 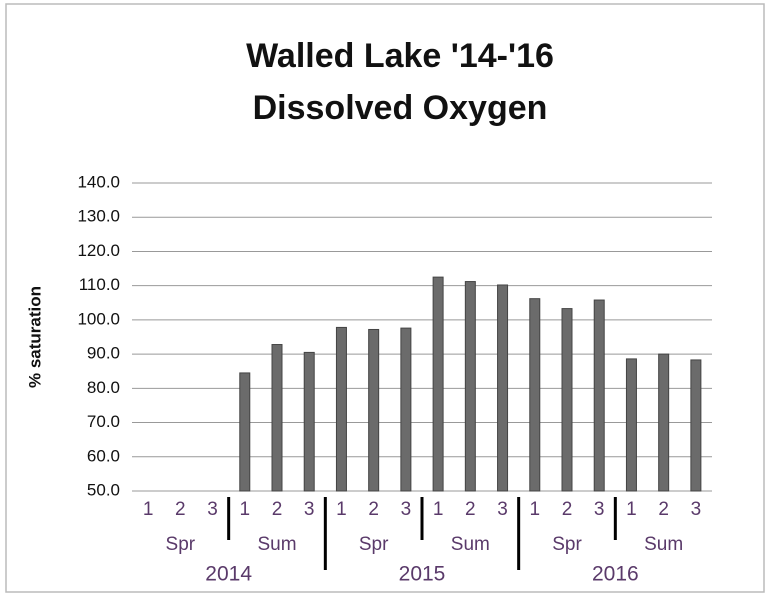 I want to click on y-axis-label: % saturation, so click(x=34, y=337).